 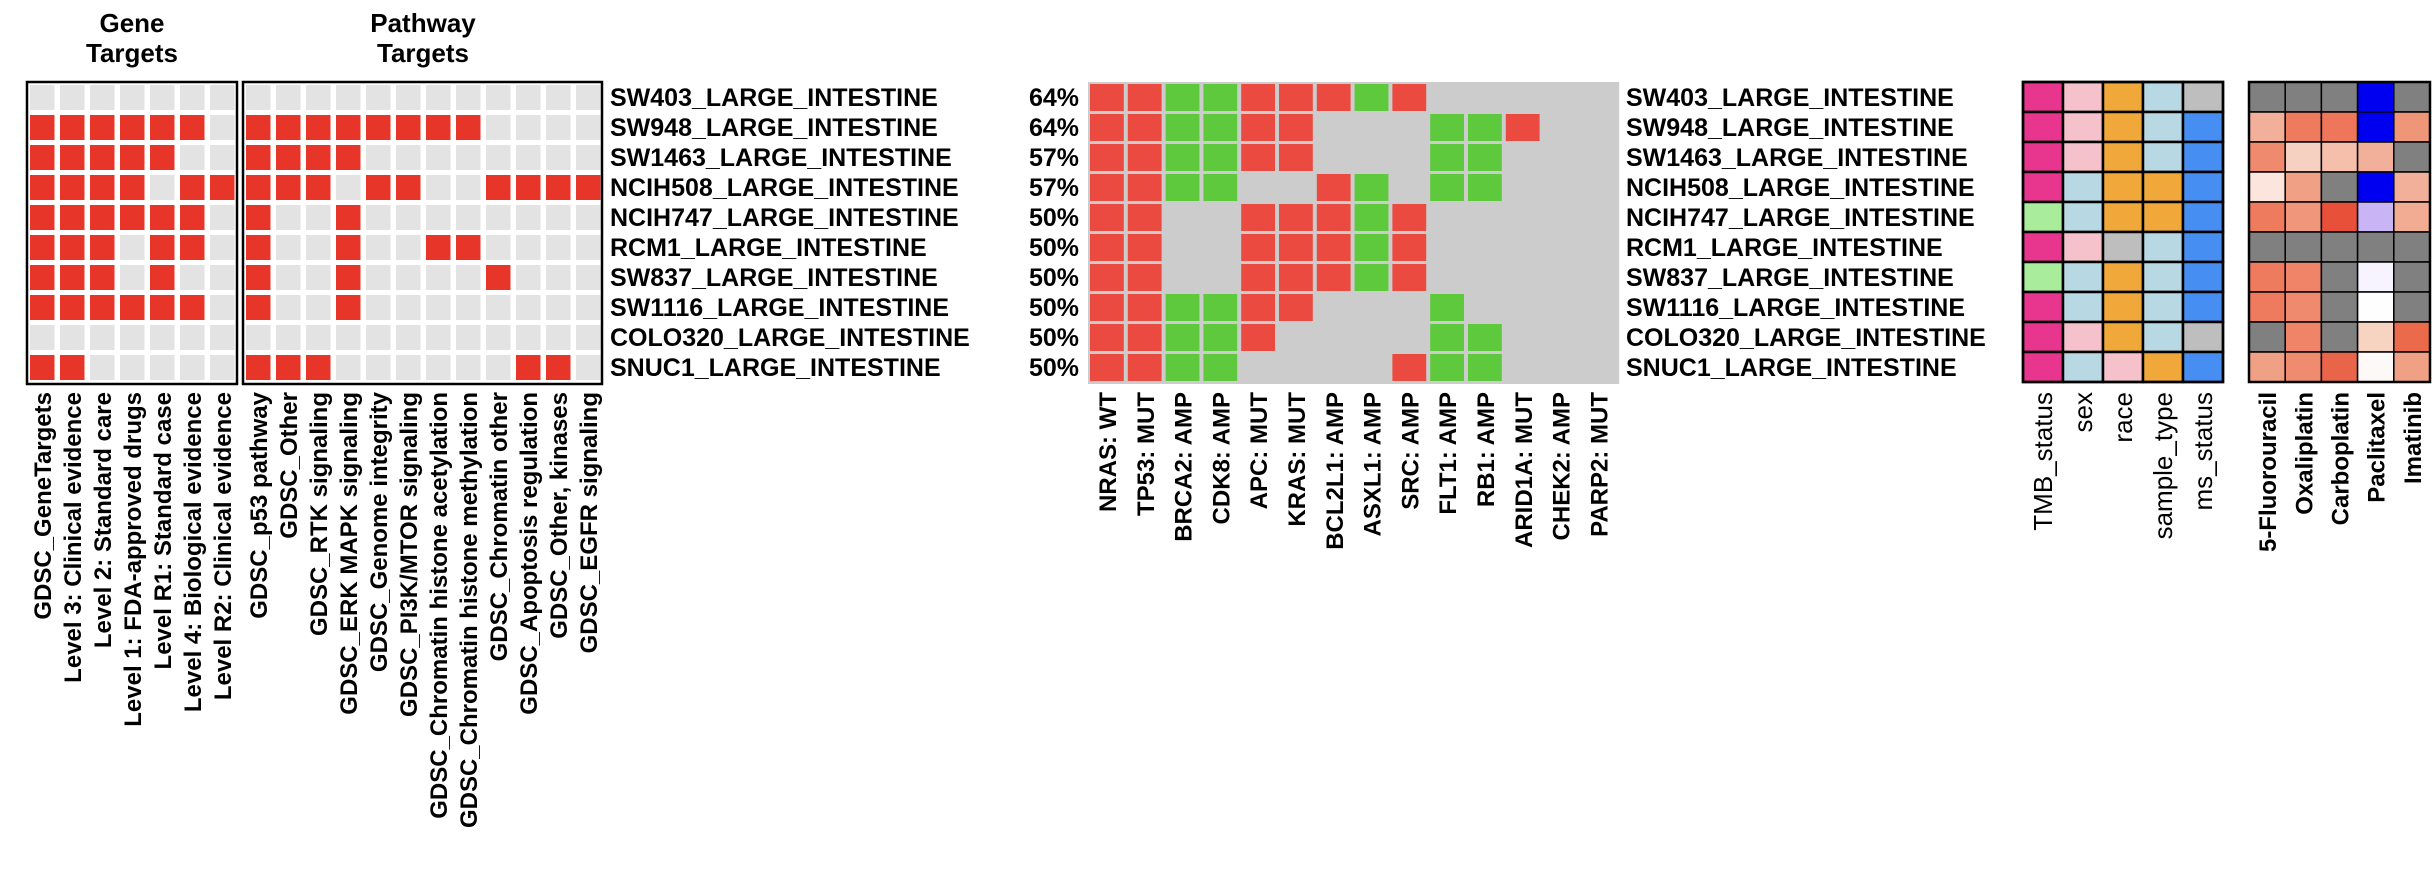 I want to click on row-label: SW1463_LARGE_INTESTINE, so click(x=1797, y=158).